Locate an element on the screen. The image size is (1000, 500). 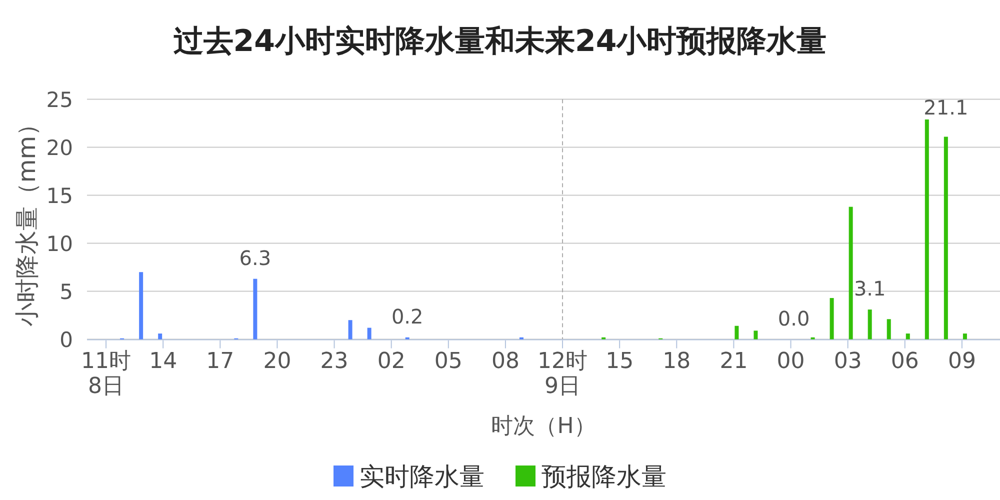
y-tick-label: 25 is located at coordinates (59, 100).